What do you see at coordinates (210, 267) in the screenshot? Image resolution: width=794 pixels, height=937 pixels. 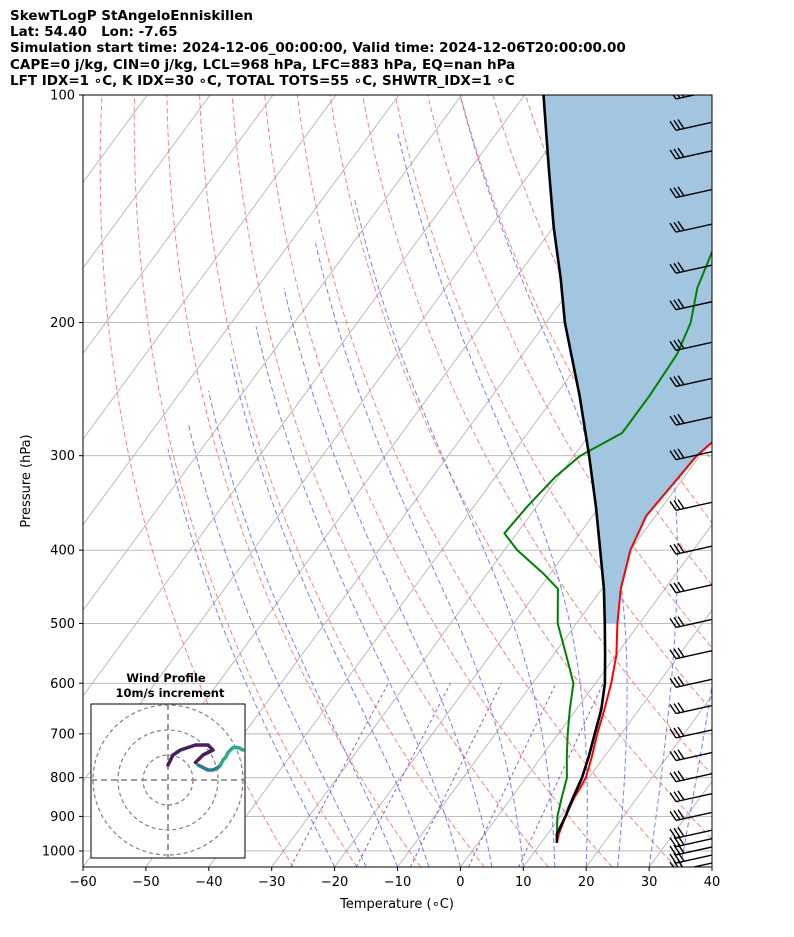 I see `isotherm-line` at bounding box center [210, 267].